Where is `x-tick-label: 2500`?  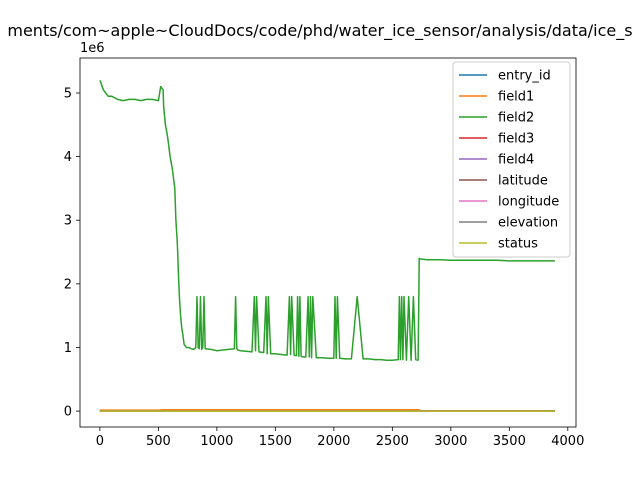 x-tick-label: 2500 is located at coordinates (392, 441).